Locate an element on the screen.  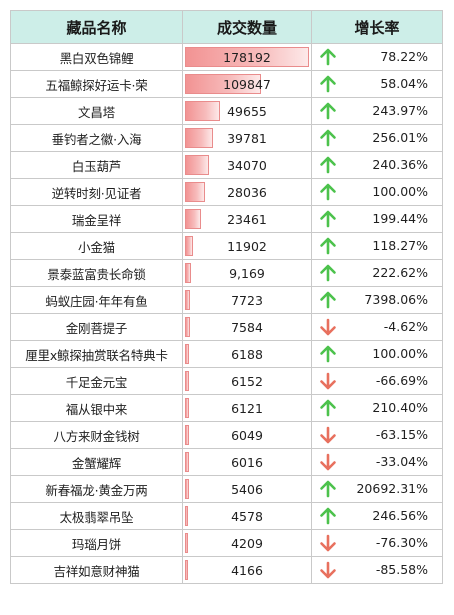
volume-value: 11902 is located at coordinates (247, 246).